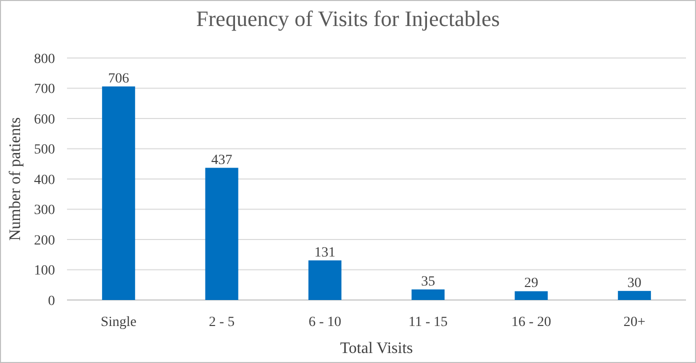 This screenshot has height=363, width=696. Describe the element at coordinates (376, 348) in the screenshot. I see `x-axis-title: Total Visits` at that location.